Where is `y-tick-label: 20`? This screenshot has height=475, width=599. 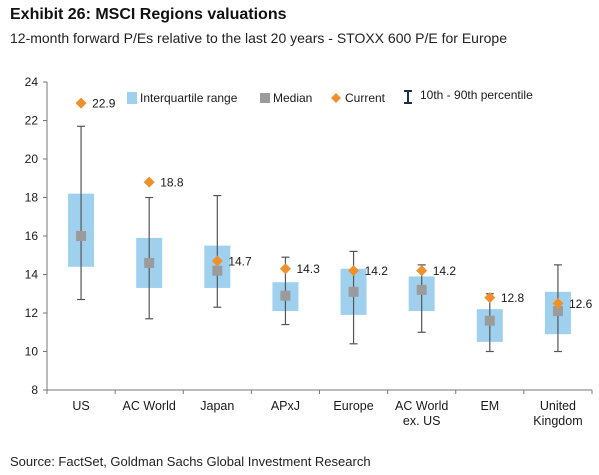
y-tick-label: 20 is located at coordinates (32, 159).